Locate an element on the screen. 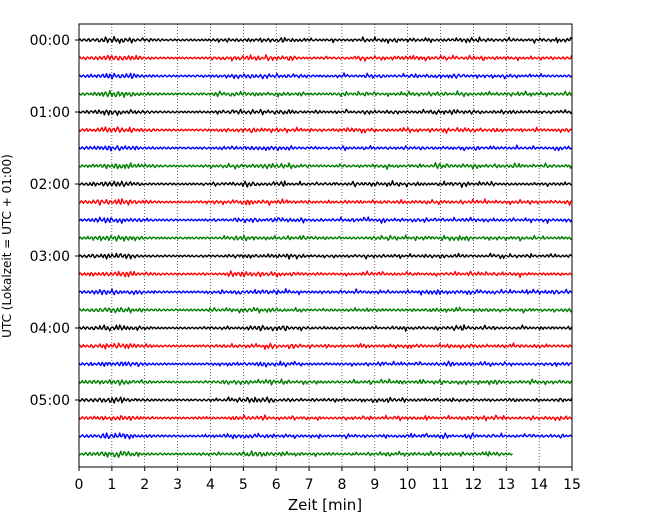 This screenshot has height=520, width=650. y-tick-label-00:00: 00:00 is located at coordinates (50, 41).